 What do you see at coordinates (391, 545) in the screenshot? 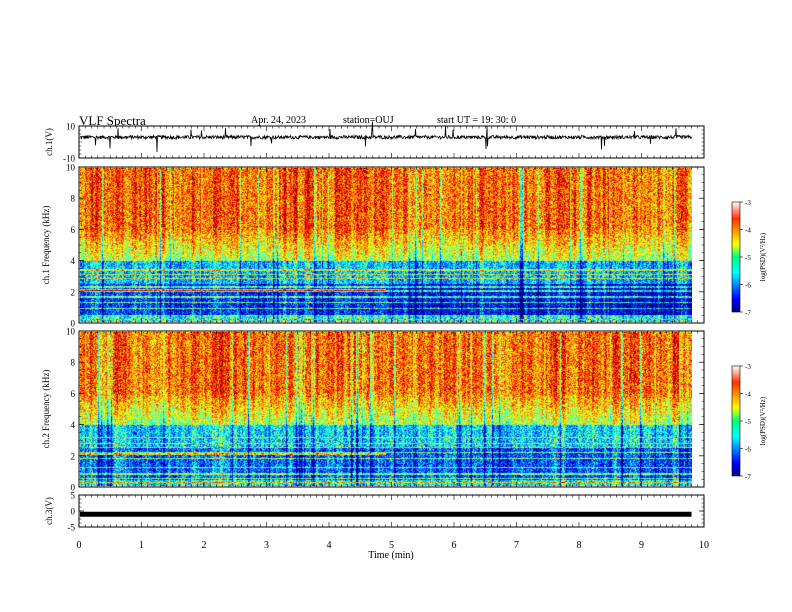
I see `x-tick-label: 5` at bounding box center [391, 545].